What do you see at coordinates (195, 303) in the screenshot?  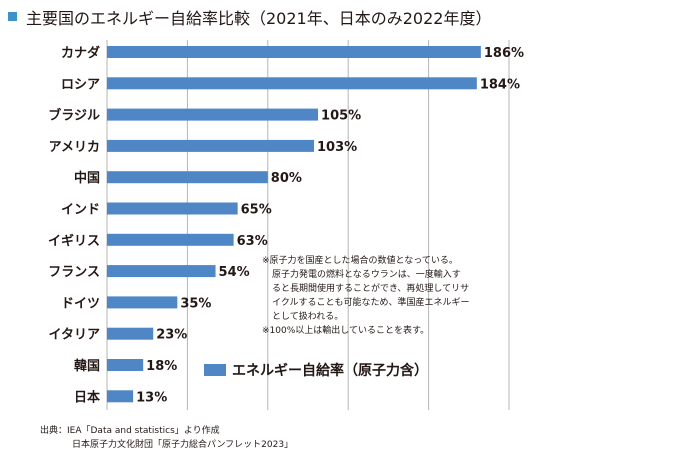 I see `value-label: 35%` at bounding box center [195, 303].